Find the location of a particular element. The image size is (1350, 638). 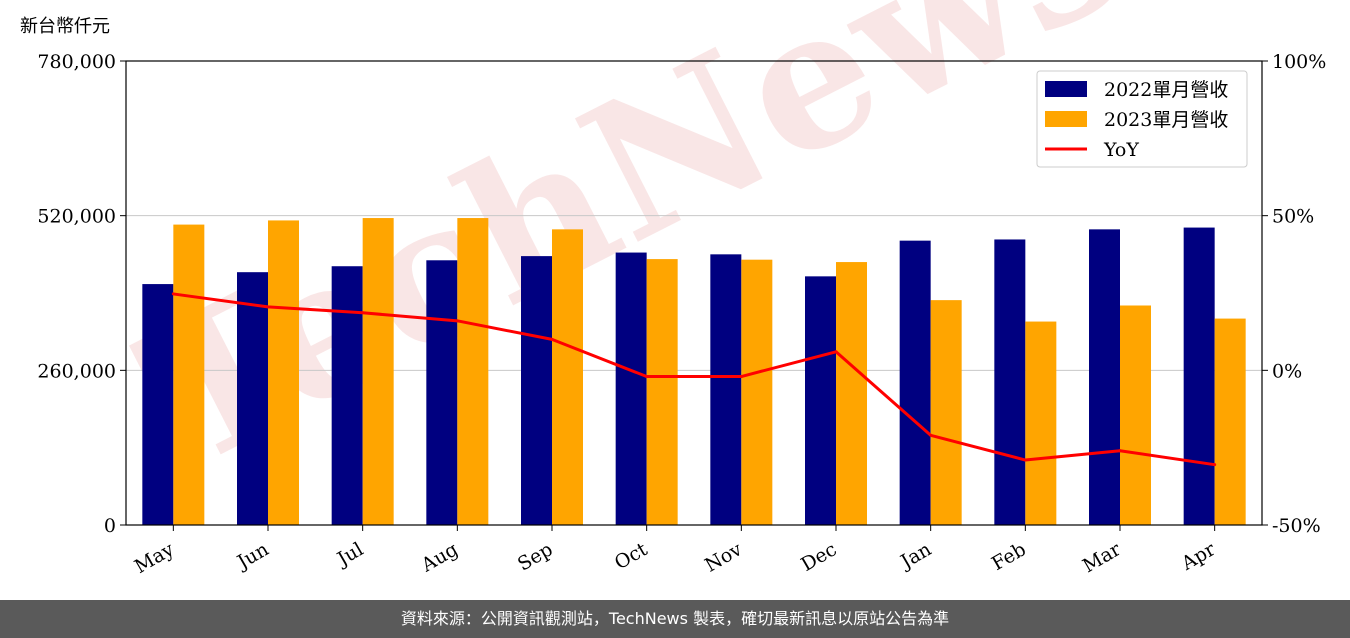

x-tick-label: Oct is located at coordinates (631, 556).